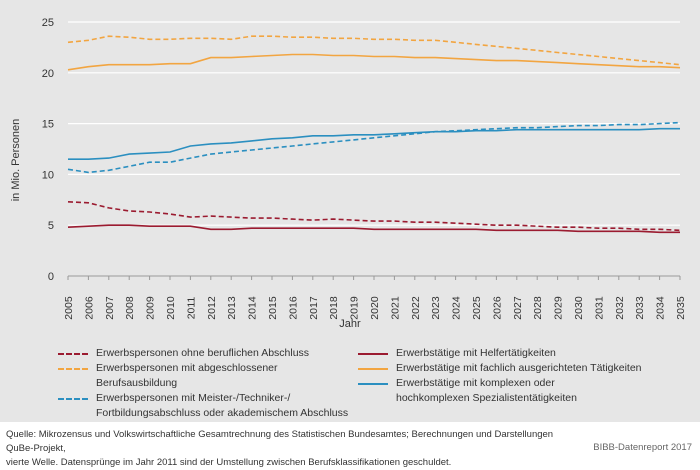  What do you see at coordinates (191, 308) in the screenshot?
I see `x-tick-label: 2011` at bounding box center [191, 308].